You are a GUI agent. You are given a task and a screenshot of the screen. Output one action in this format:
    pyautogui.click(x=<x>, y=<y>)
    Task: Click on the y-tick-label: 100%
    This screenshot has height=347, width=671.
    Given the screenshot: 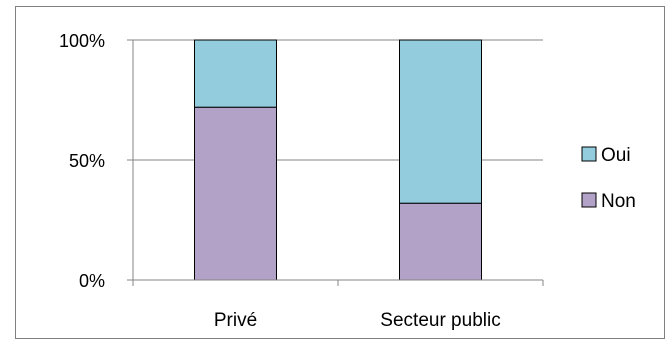 What is the action you would take?
    pyautogui.click(x=82, y=41)
    